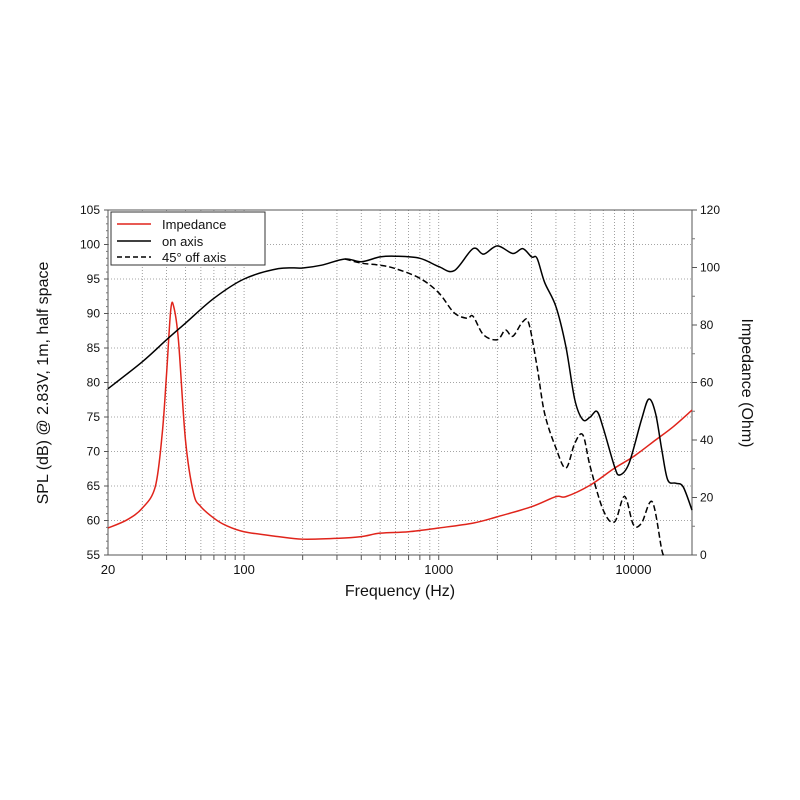  Describe the element at coordinates (94, 279) in the screenshot. I see `y-tick-label: 95` at that location.